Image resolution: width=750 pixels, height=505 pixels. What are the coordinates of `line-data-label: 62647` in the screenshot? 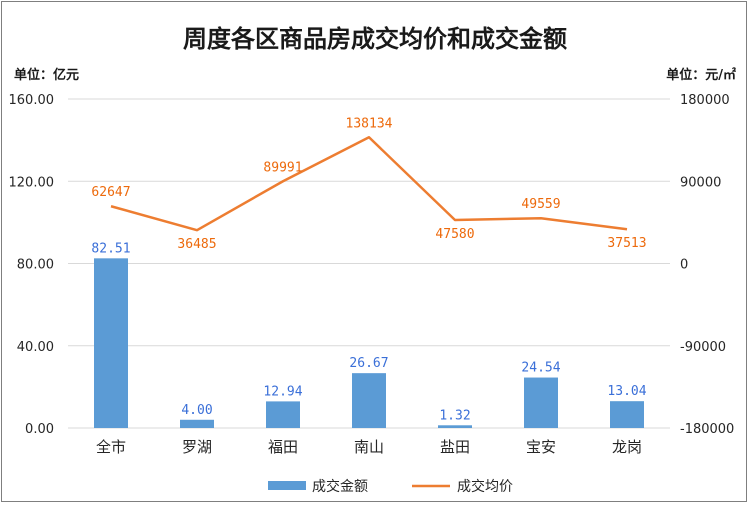 It's located at (110, 192).